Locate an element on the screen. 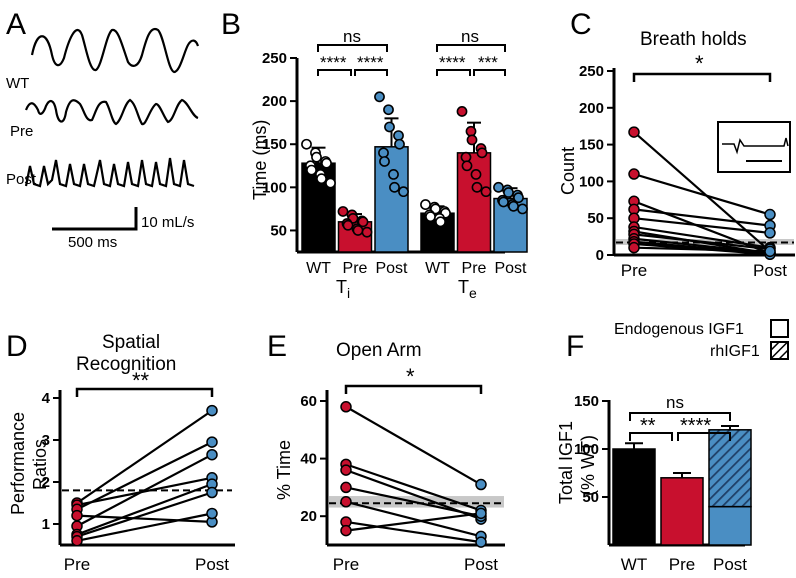 Image resolution: width=796 pixels, height=578 pixels. b-bracket-ti-ns is located at coordinates (352, 48).